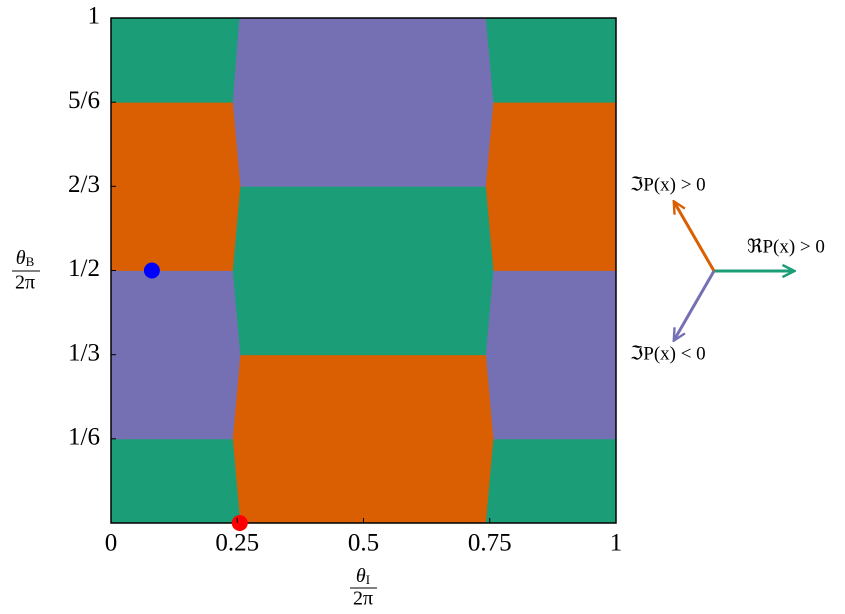  I want to click on x-label-subscript: I, so click(368, 579).